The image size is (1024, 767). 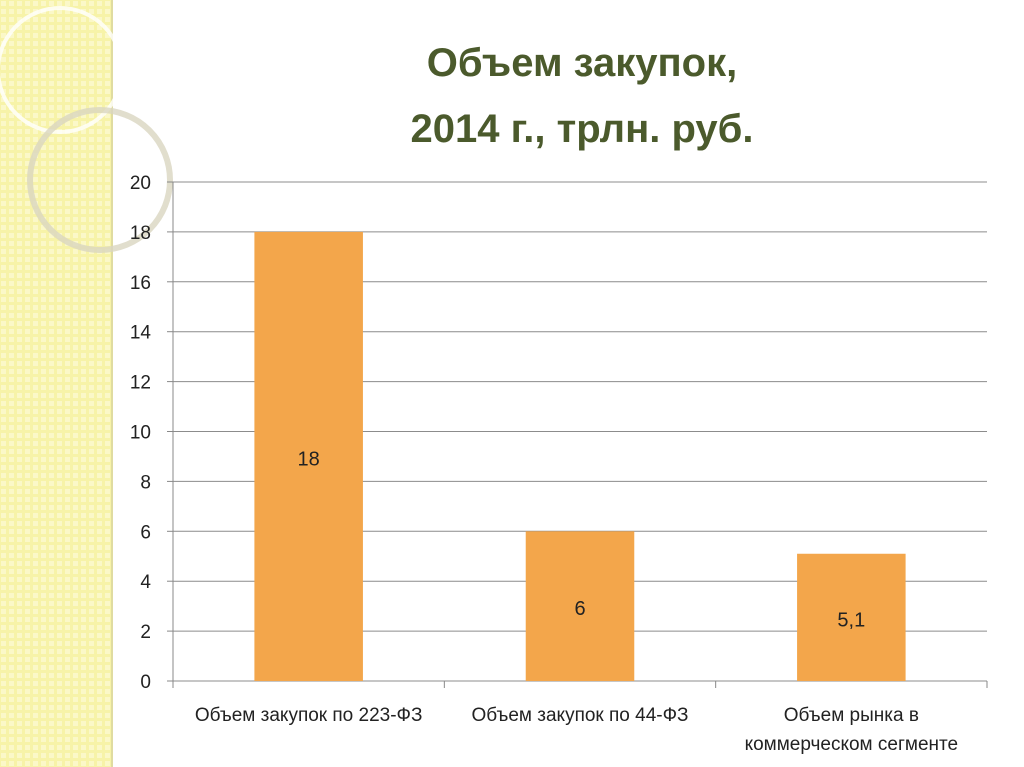 I want to click on y-tick-label: 18, so click(x=140, y=233).